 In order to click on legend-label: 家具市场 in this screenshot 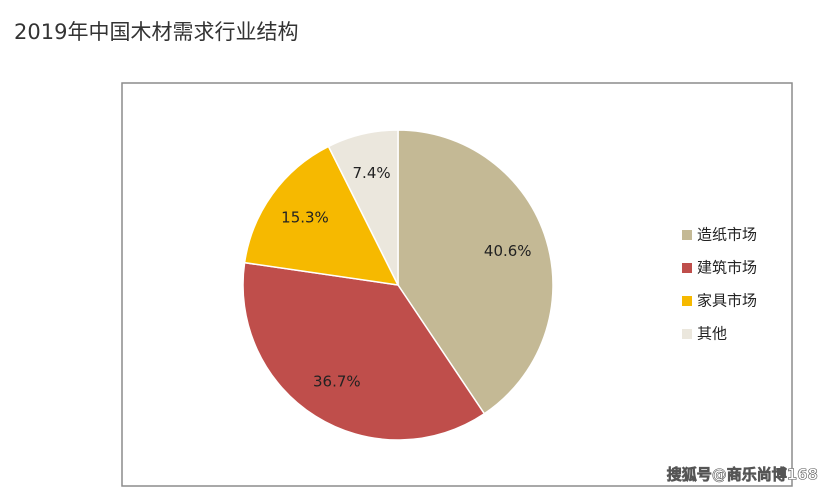, I will do `click(727, 301)`.